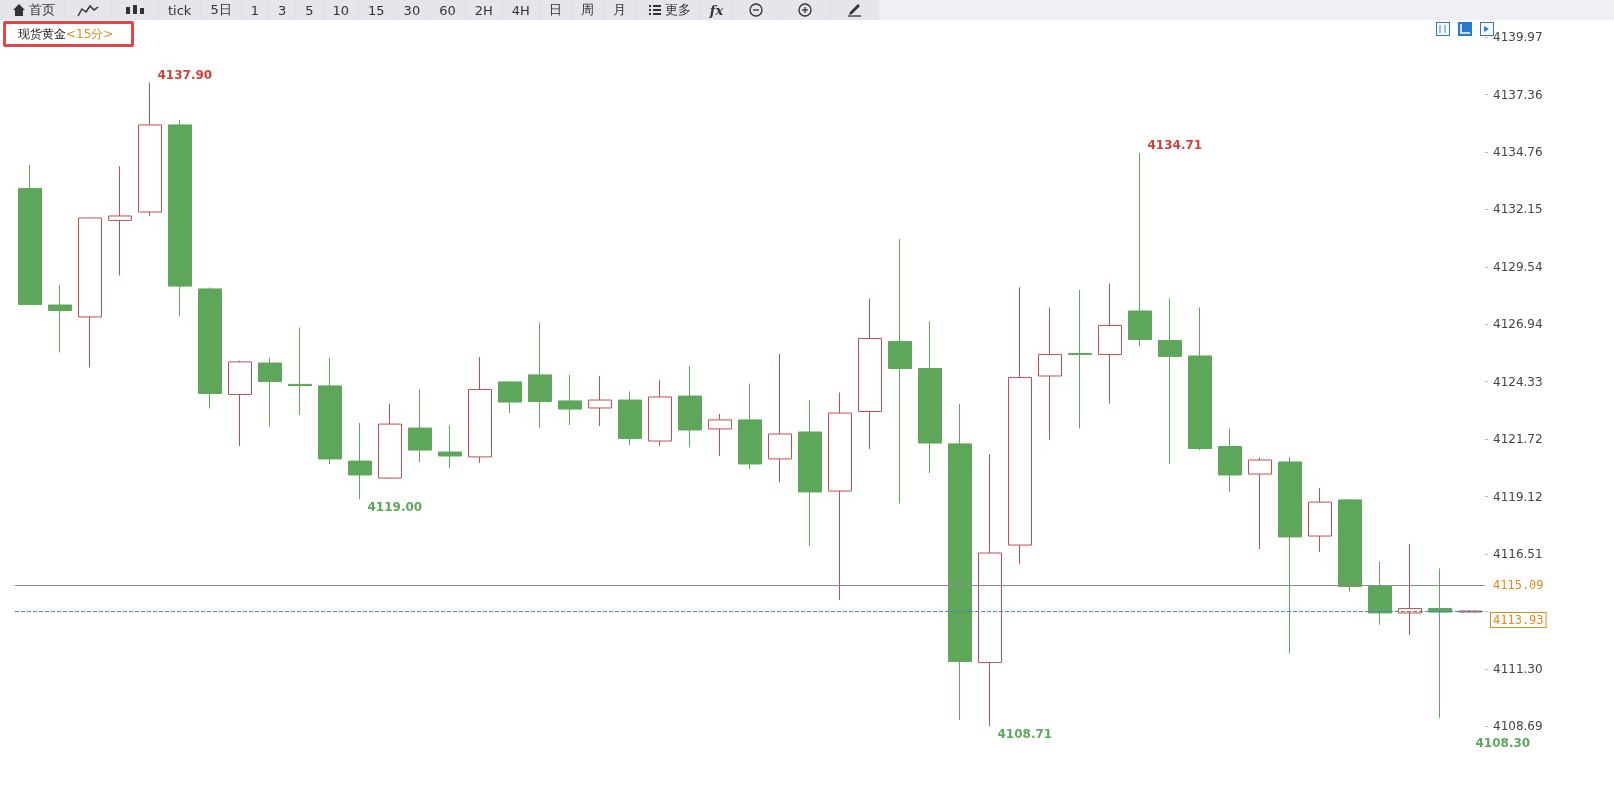 The width and height of the screenshot is (1614, 786). What do you see at coordinates (587, 10) in the screenshot?
I see `text: 周` at bounding box center [587, 10].